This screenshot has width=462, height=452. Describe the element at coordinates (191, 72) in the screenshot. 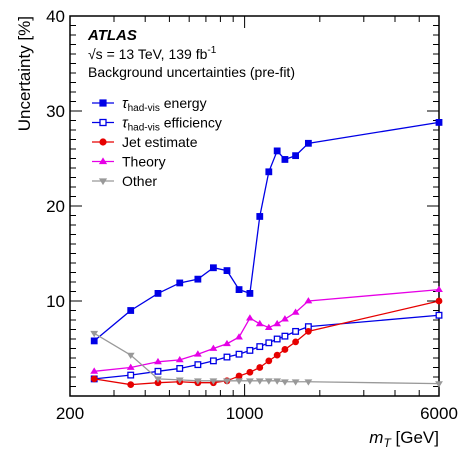

I see `subtitle-label: Background uncertainties (pre-fit)` at that location.